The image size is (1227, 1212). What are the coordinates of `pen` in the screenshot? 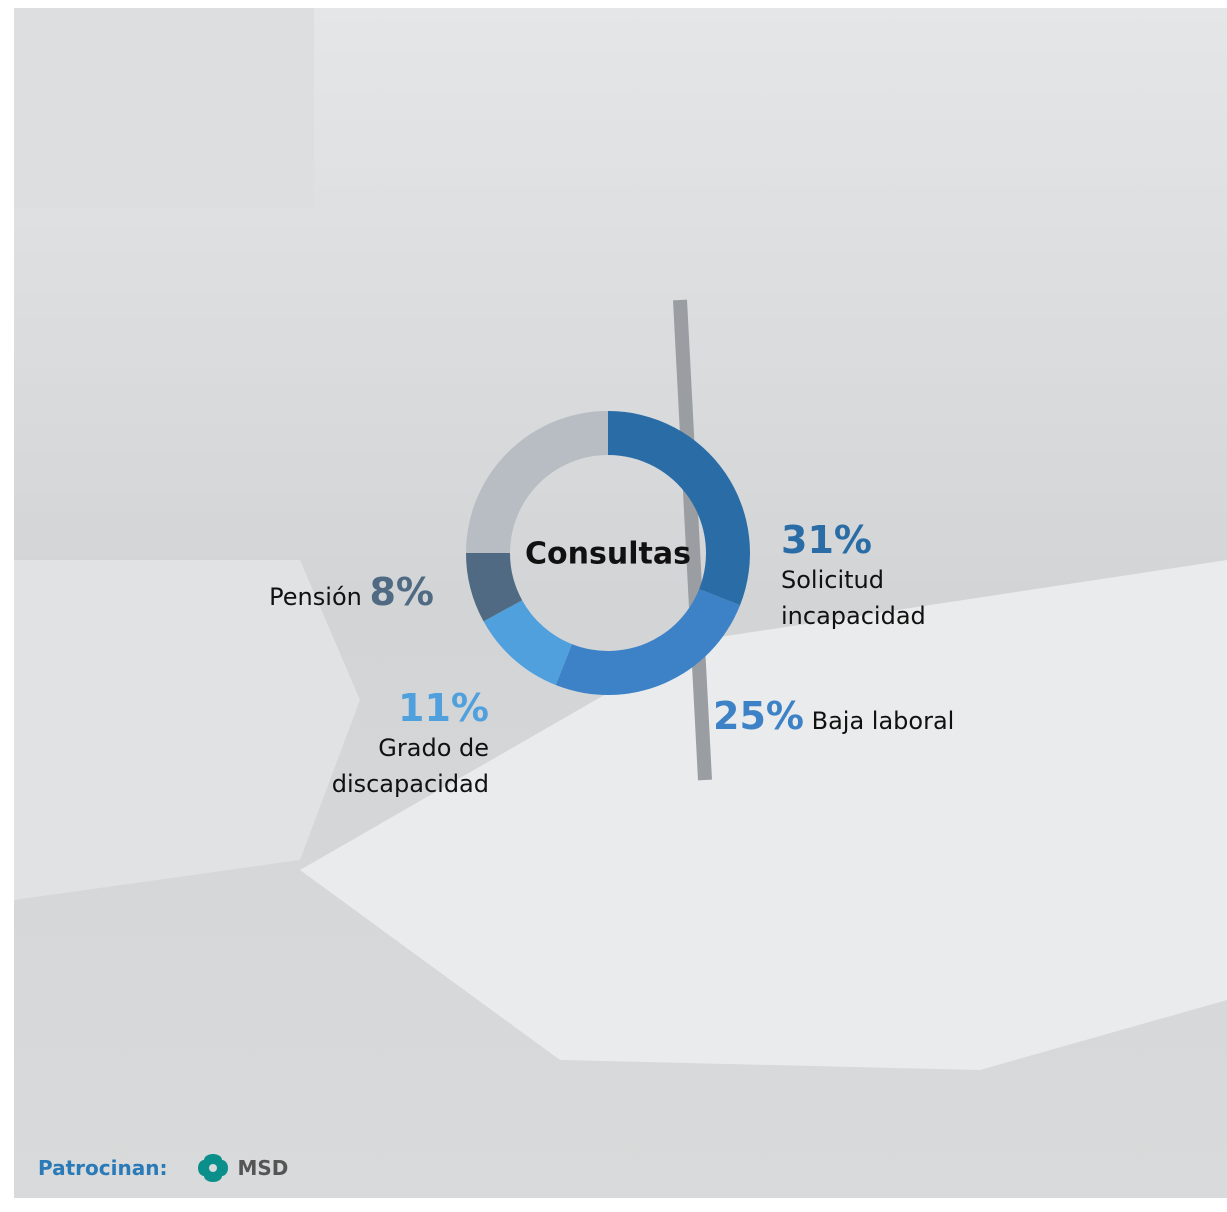 It's located at (692, 540).